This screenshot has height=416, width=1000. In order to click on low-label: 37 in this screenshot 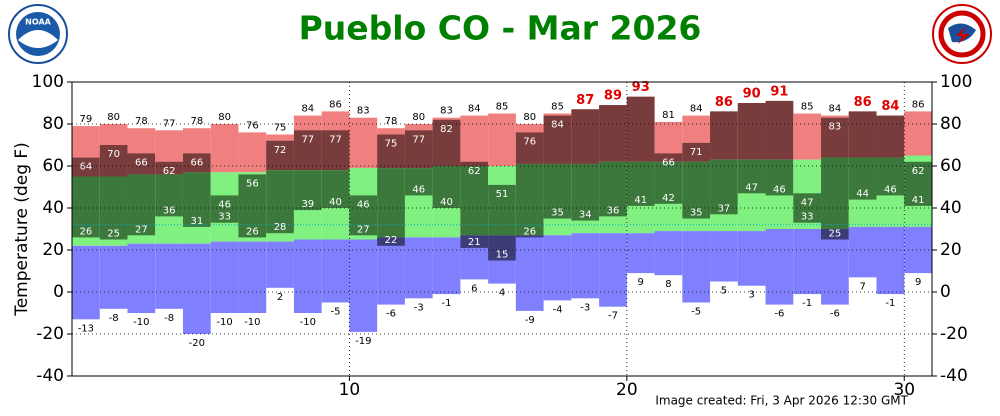, I will do `click(724, 208)`.